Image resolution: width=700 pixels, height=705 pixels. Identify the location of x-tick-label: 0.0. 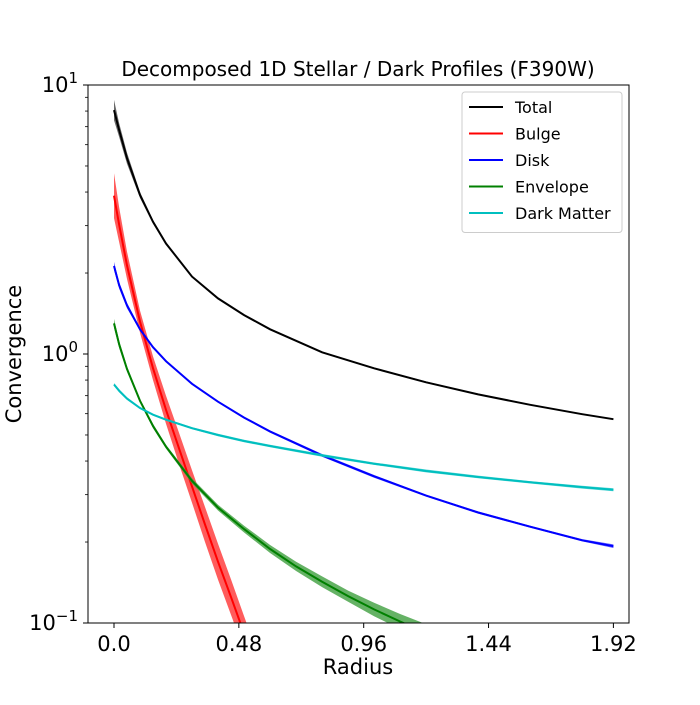
(113, 644).